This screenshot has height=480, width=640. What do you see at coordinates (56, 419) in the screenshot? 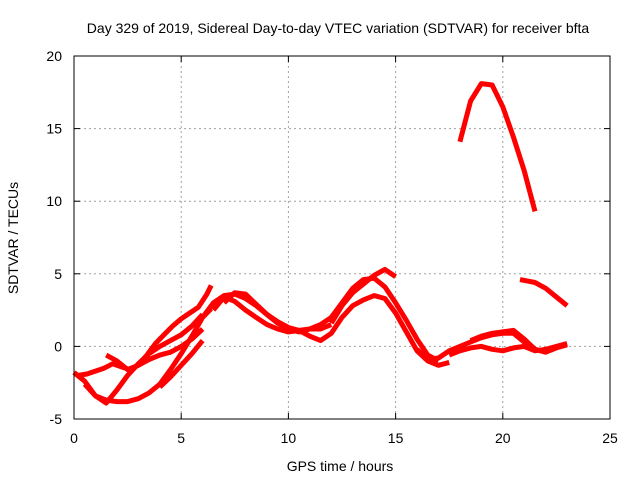
I see `y-tick-label: -5` at bounding box center [56, 419].